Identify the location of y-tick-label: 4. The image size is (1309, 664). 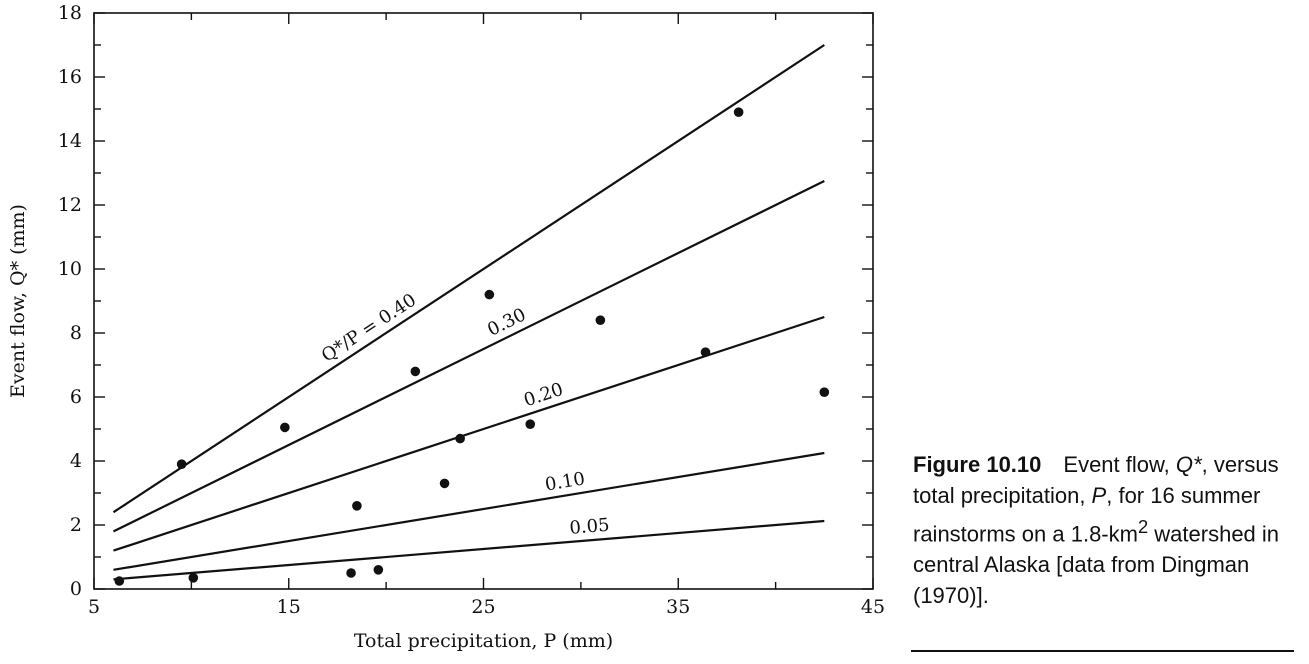
(76, 461).